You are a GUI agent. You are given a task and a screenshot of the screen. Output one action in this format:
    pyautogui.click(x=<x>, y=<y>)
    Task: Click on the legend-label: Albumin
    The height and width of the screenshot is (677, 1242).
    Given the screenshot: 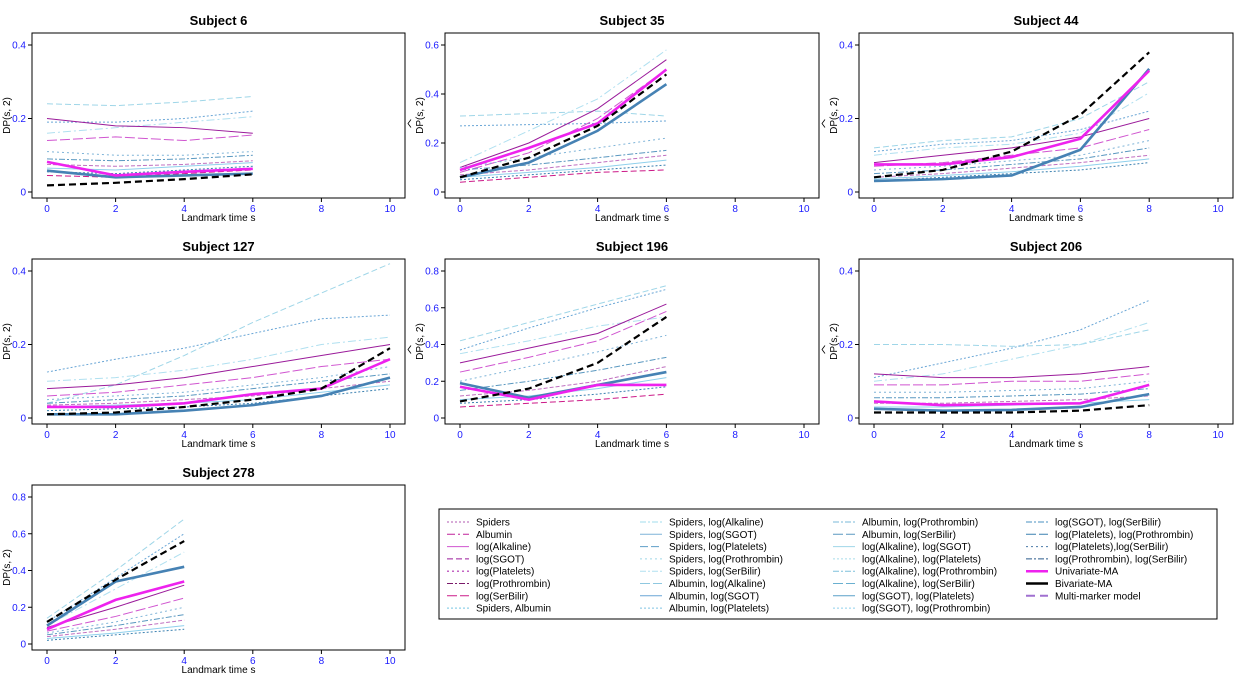 What is the action you would take?
    pyautogui.click(x=494, y=535)
    